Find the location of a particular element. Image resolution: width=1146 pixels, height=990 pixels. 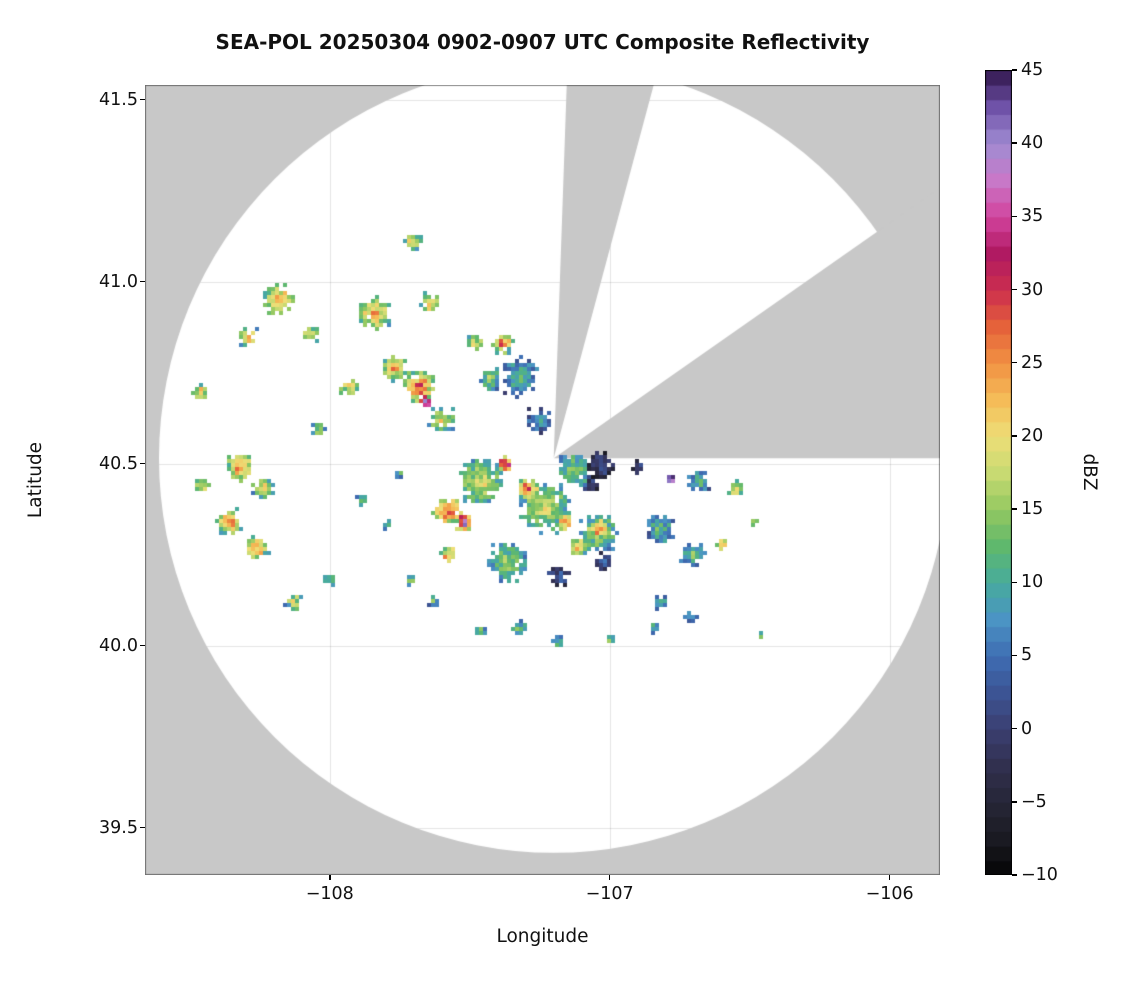

x-axis-label: Longitude is located at coordinates (542, 936).